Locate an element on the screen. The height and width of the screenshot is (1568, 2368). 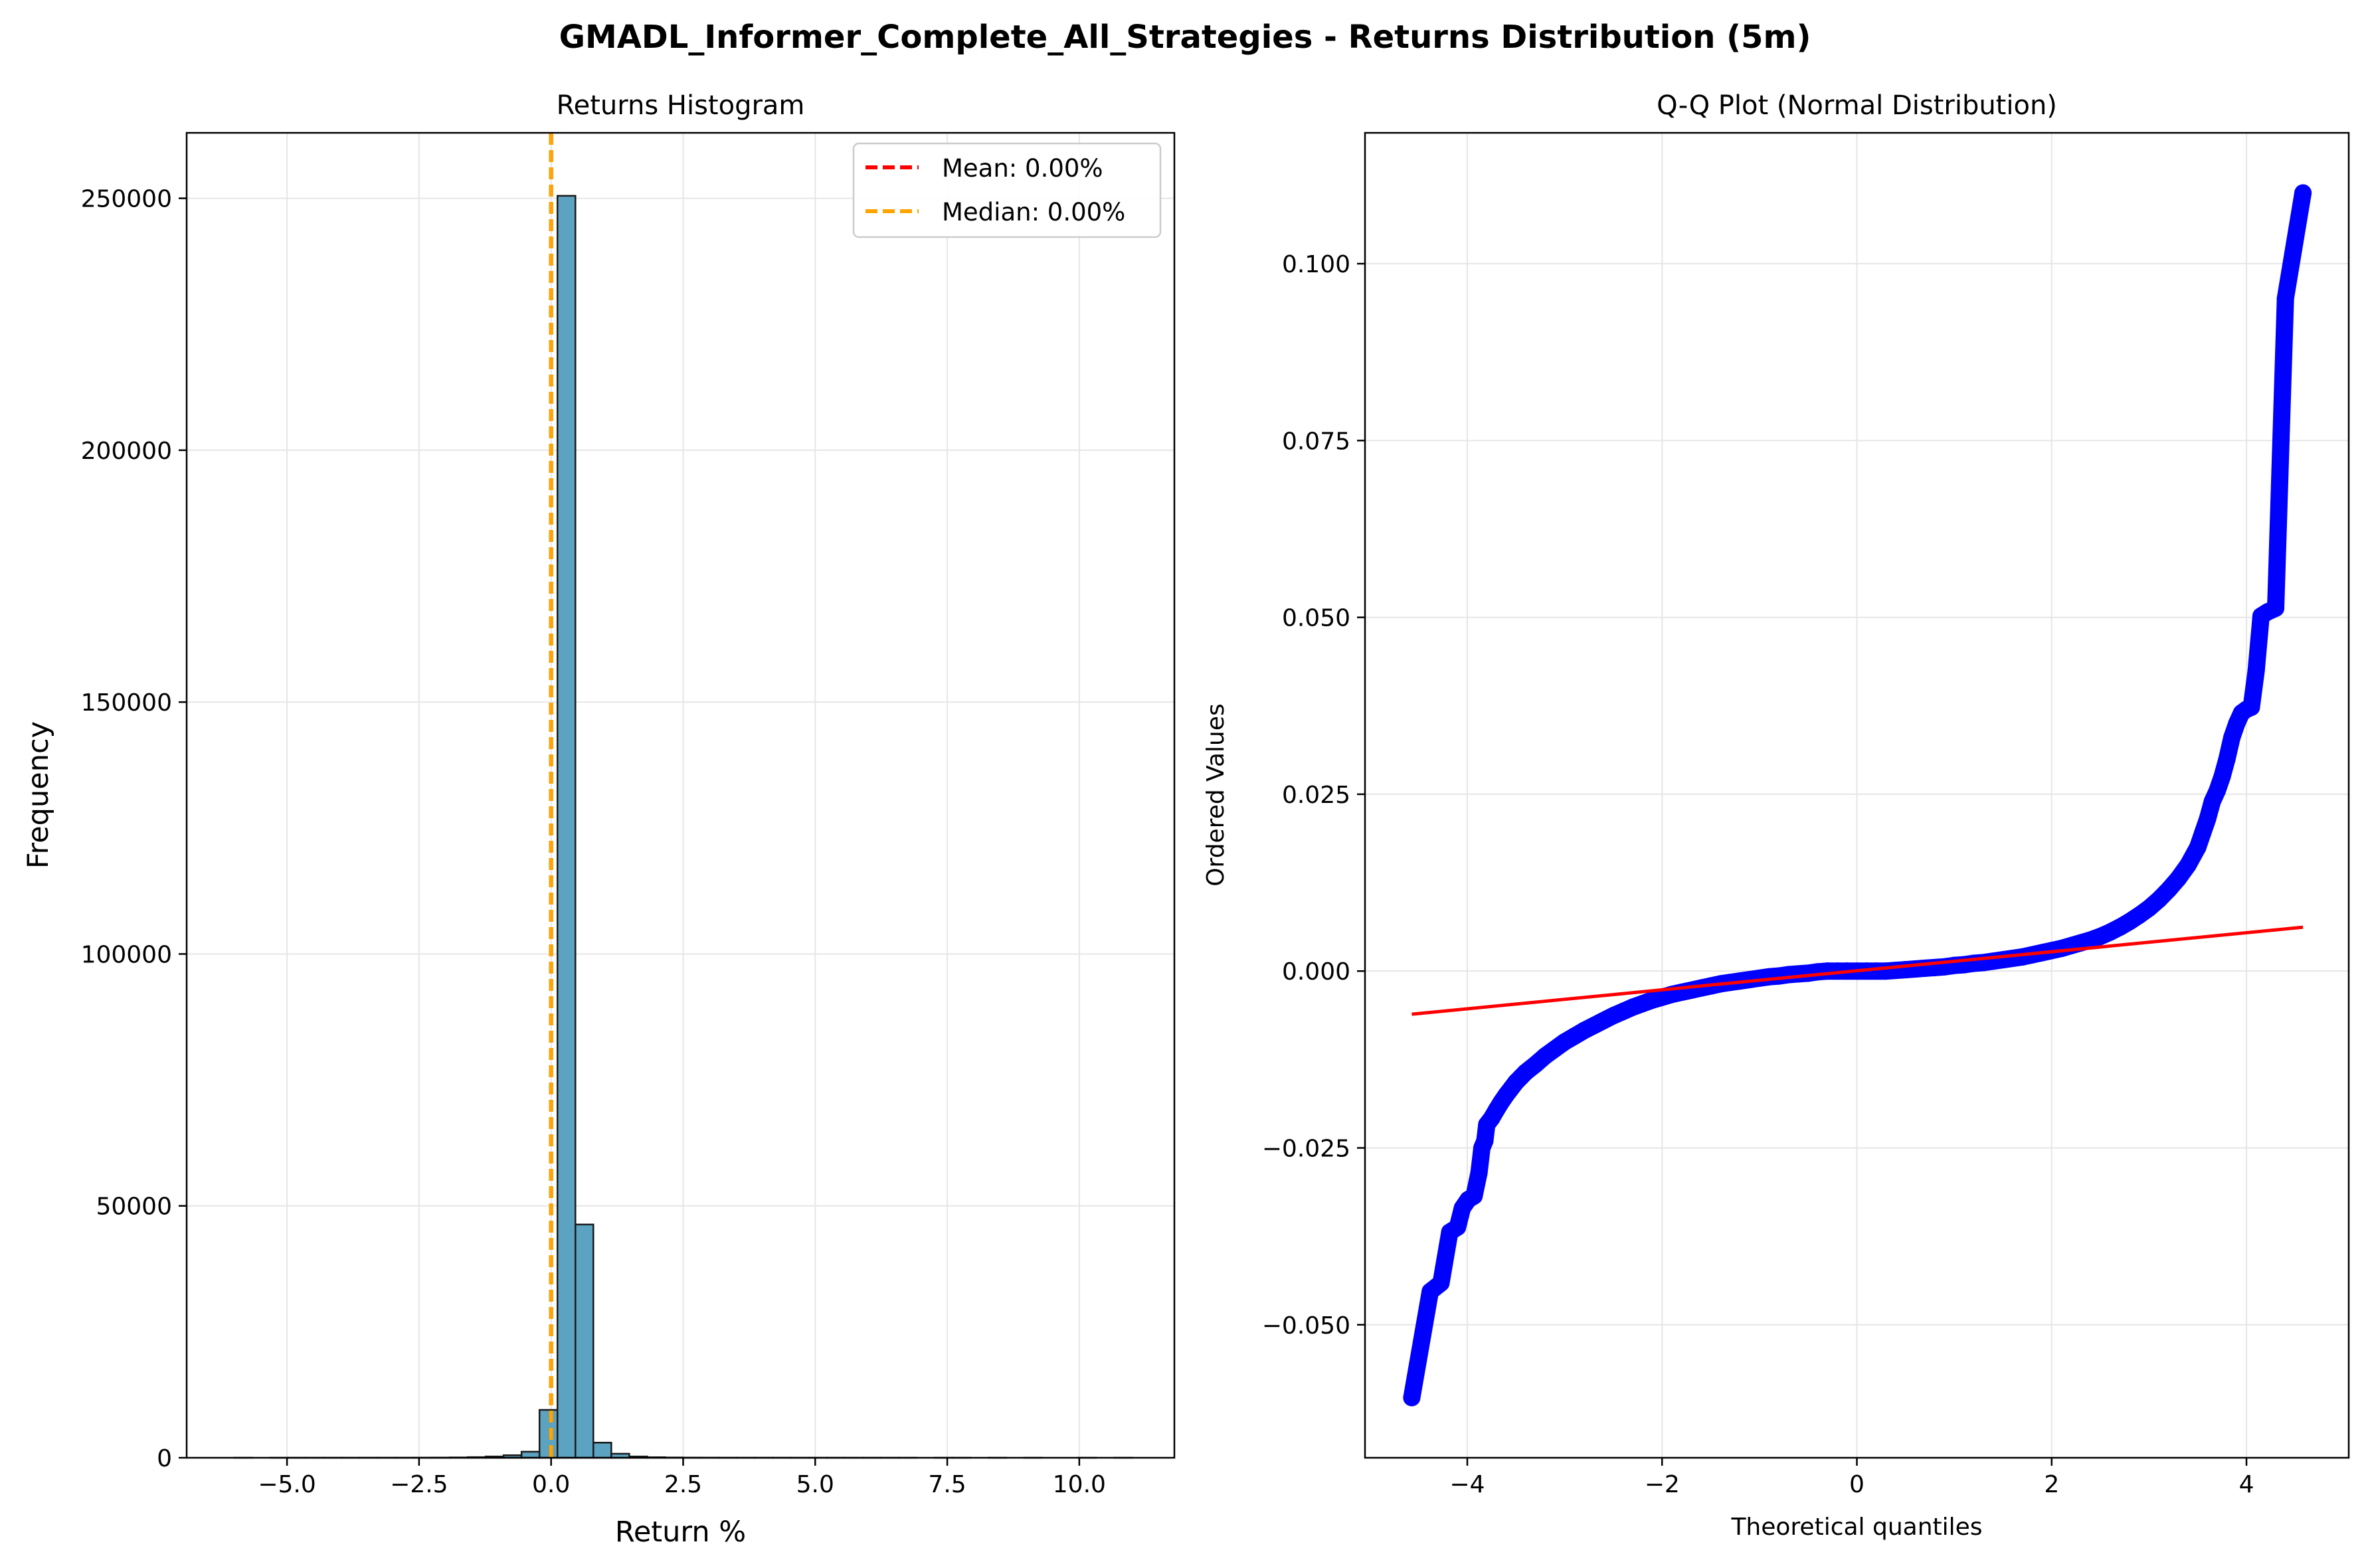
legend-median-label: Median: 0.00% is located at coordinates (1033, 212).